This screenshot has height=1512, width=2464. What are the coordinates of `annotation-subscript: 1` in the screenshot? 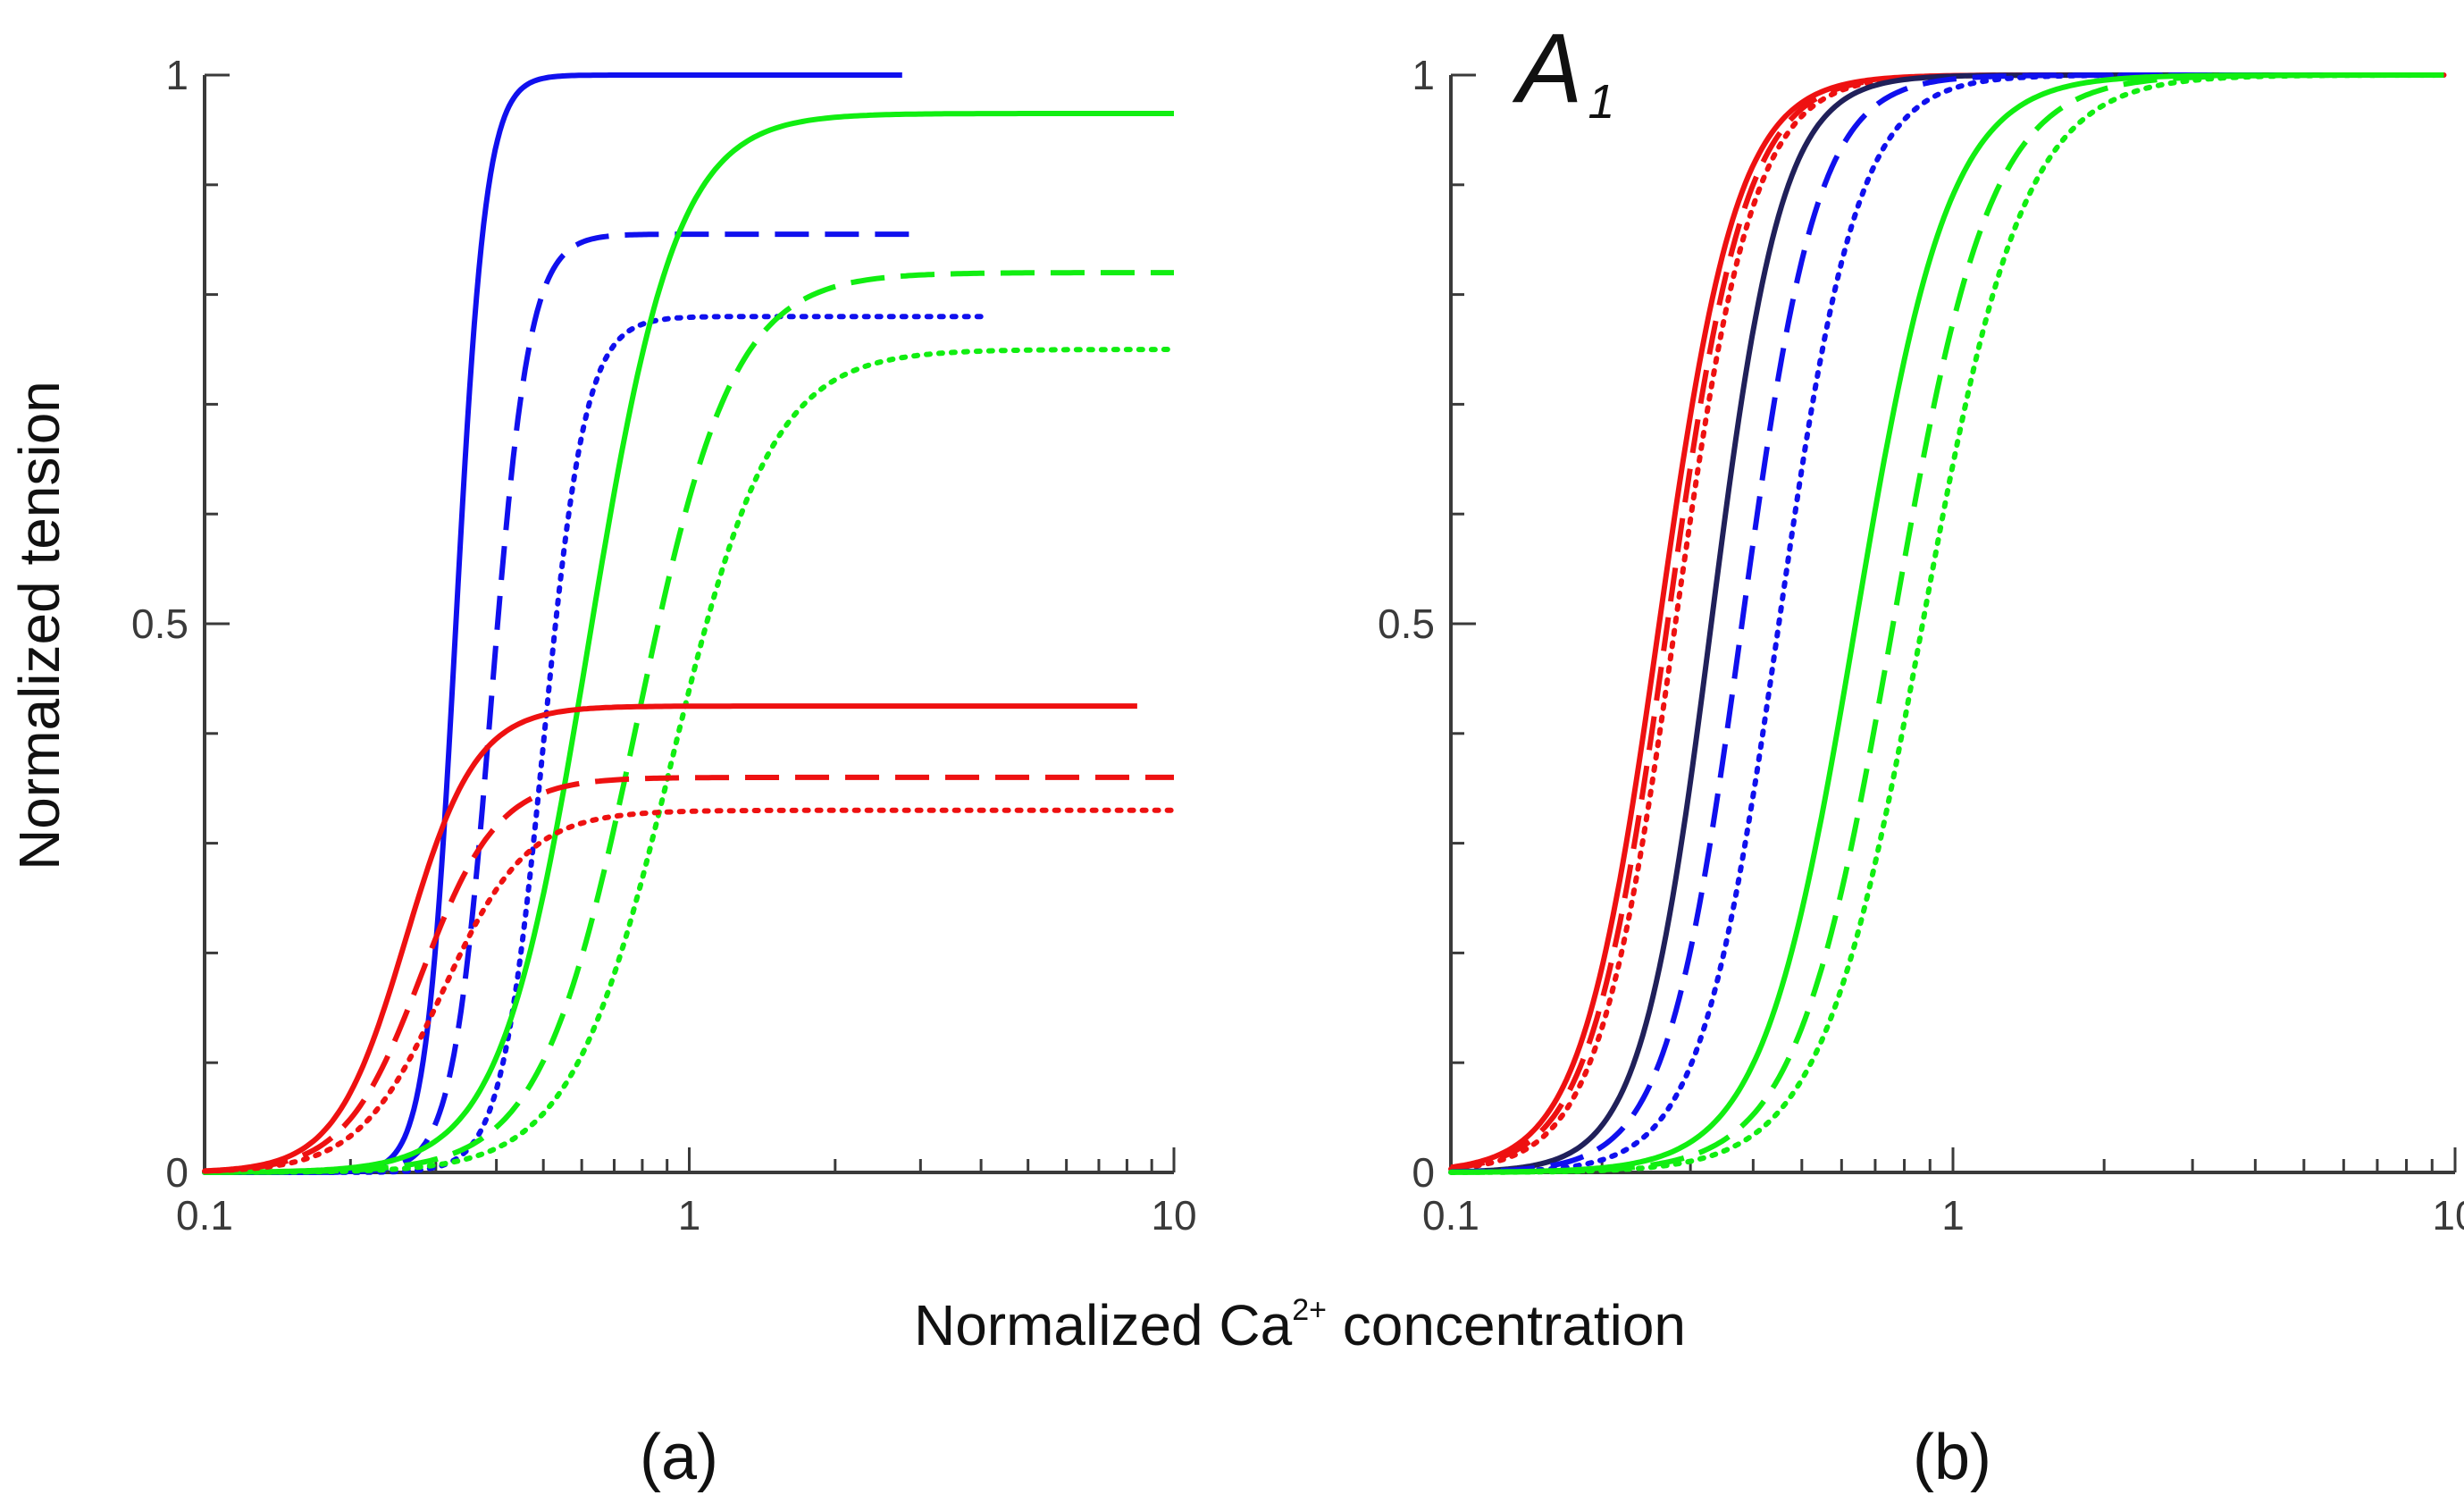 It's located at (1601, 102).